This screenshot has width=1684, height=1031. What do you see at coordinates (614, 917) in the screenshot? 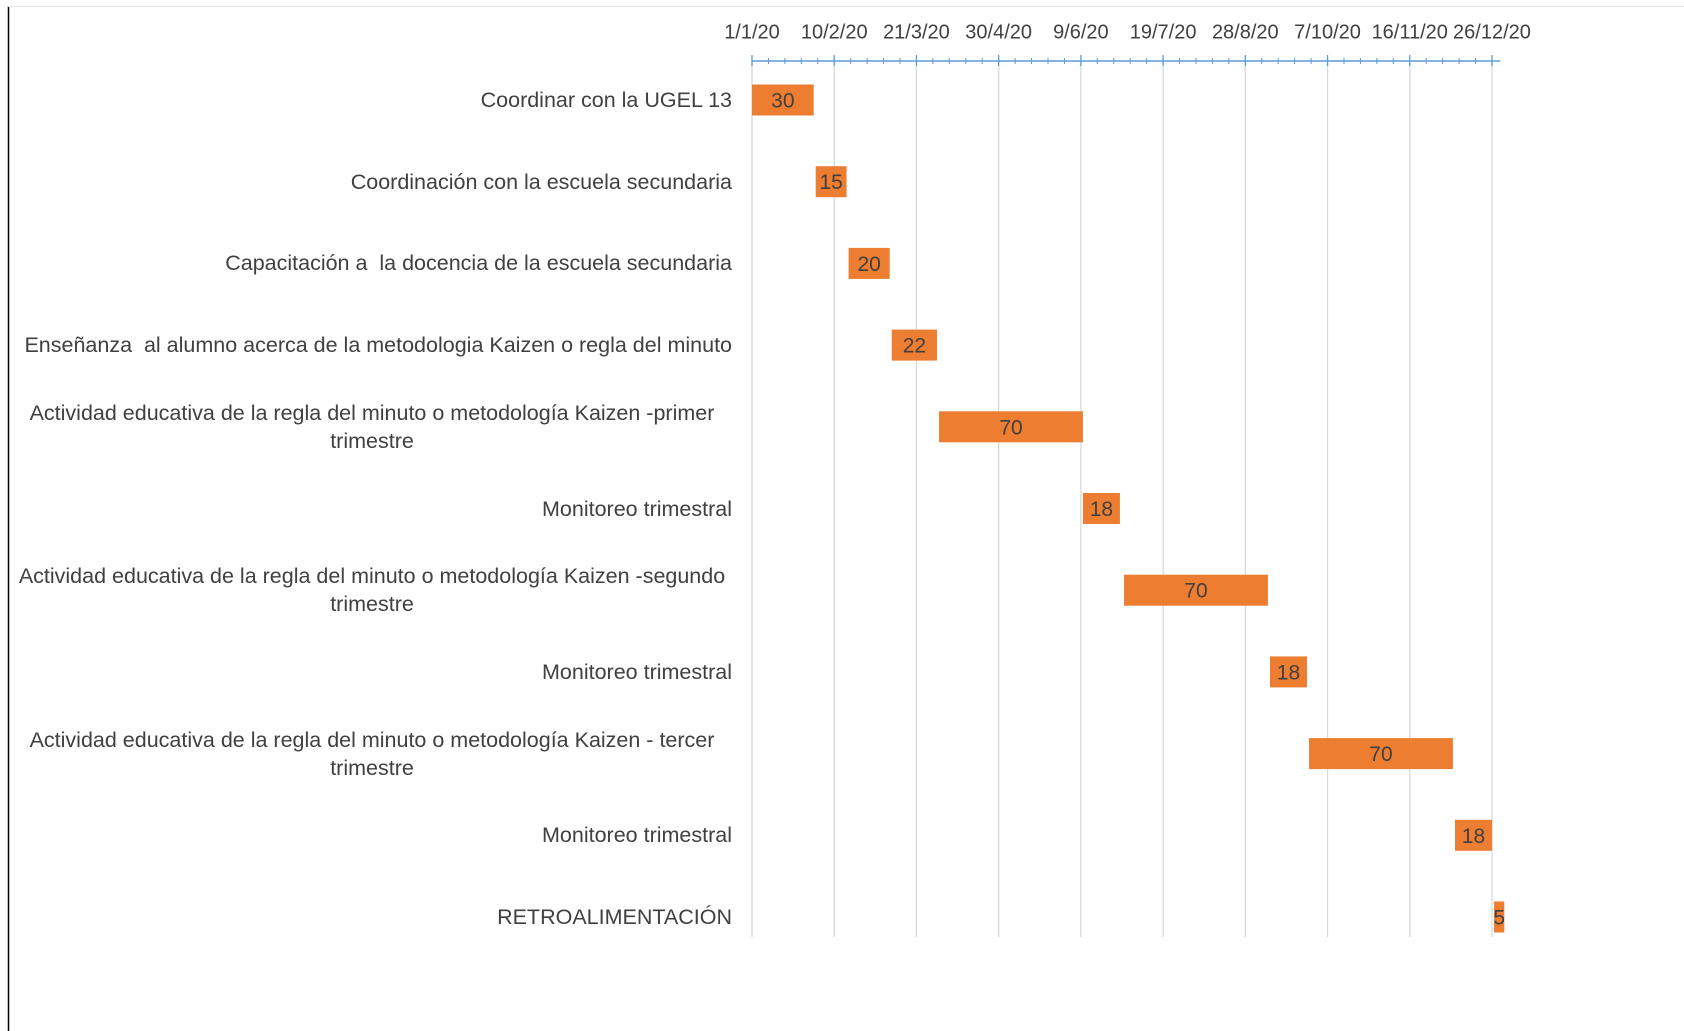
I see `y-tick-label: RETROALIMENTACIÓN` at bounding box center [614, 917].